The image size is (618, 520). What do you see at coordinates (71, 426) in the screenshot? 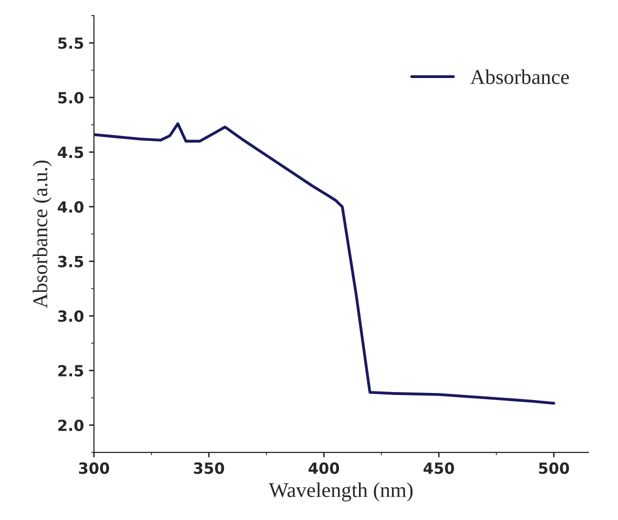
I see `y-tick-label: 2.0` at bounding box center [71, 426].